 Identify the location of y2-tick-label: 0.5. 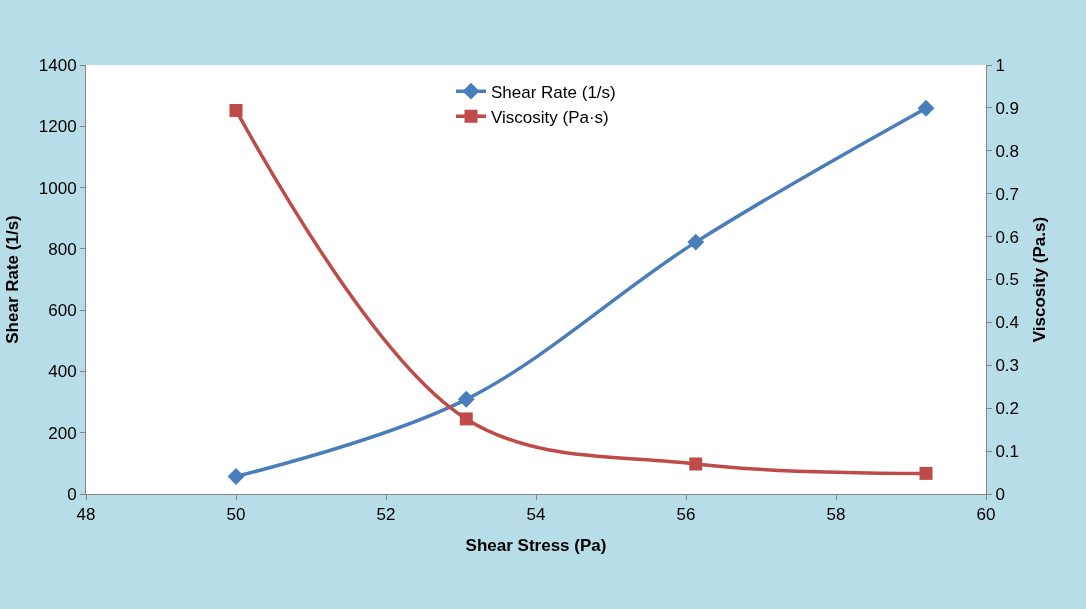
(1007, 280).